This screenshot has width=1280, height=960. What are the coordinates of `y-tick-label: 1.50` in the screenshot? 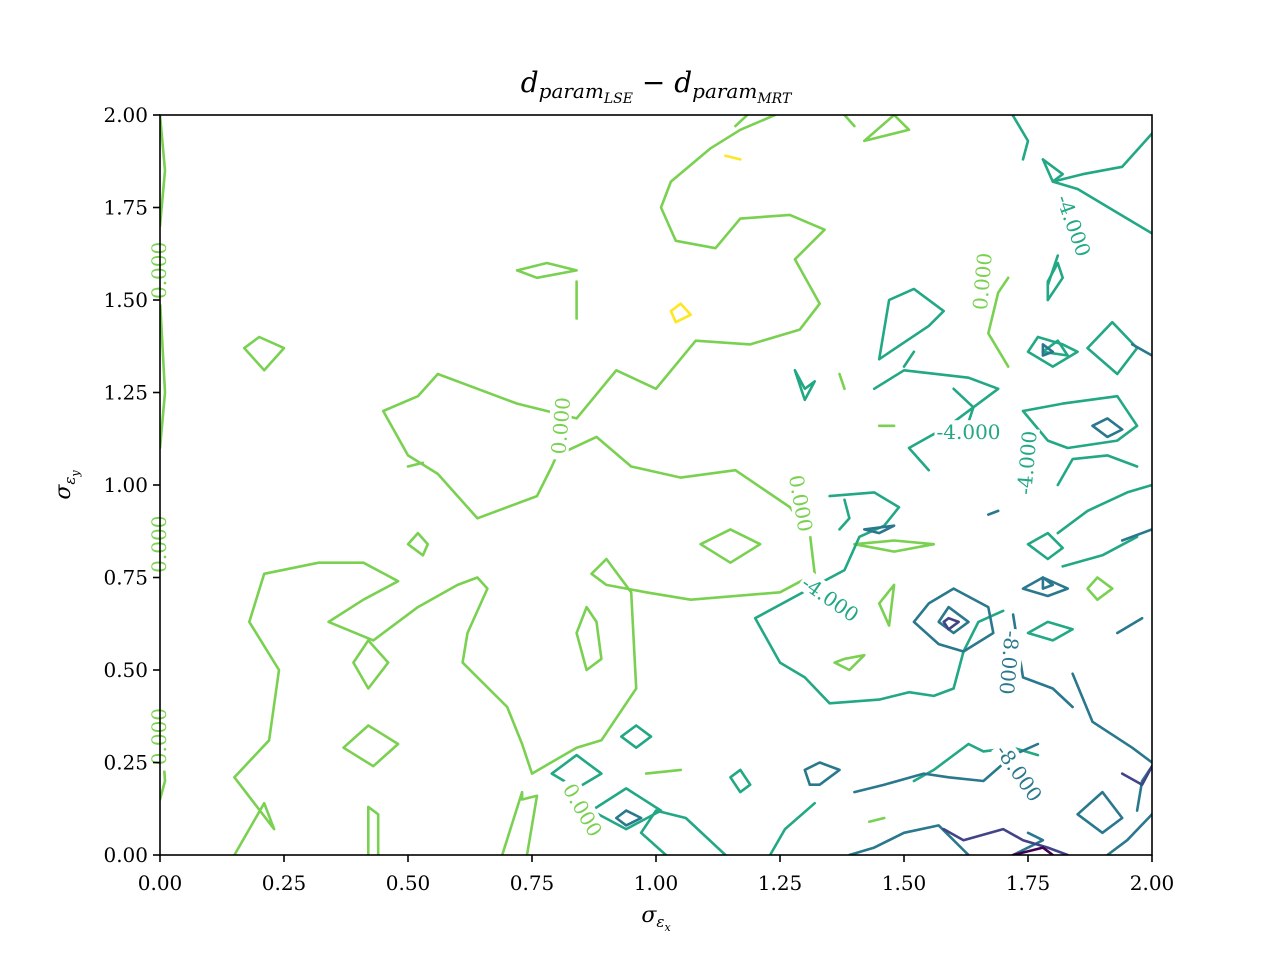 It's located at (125, 300).